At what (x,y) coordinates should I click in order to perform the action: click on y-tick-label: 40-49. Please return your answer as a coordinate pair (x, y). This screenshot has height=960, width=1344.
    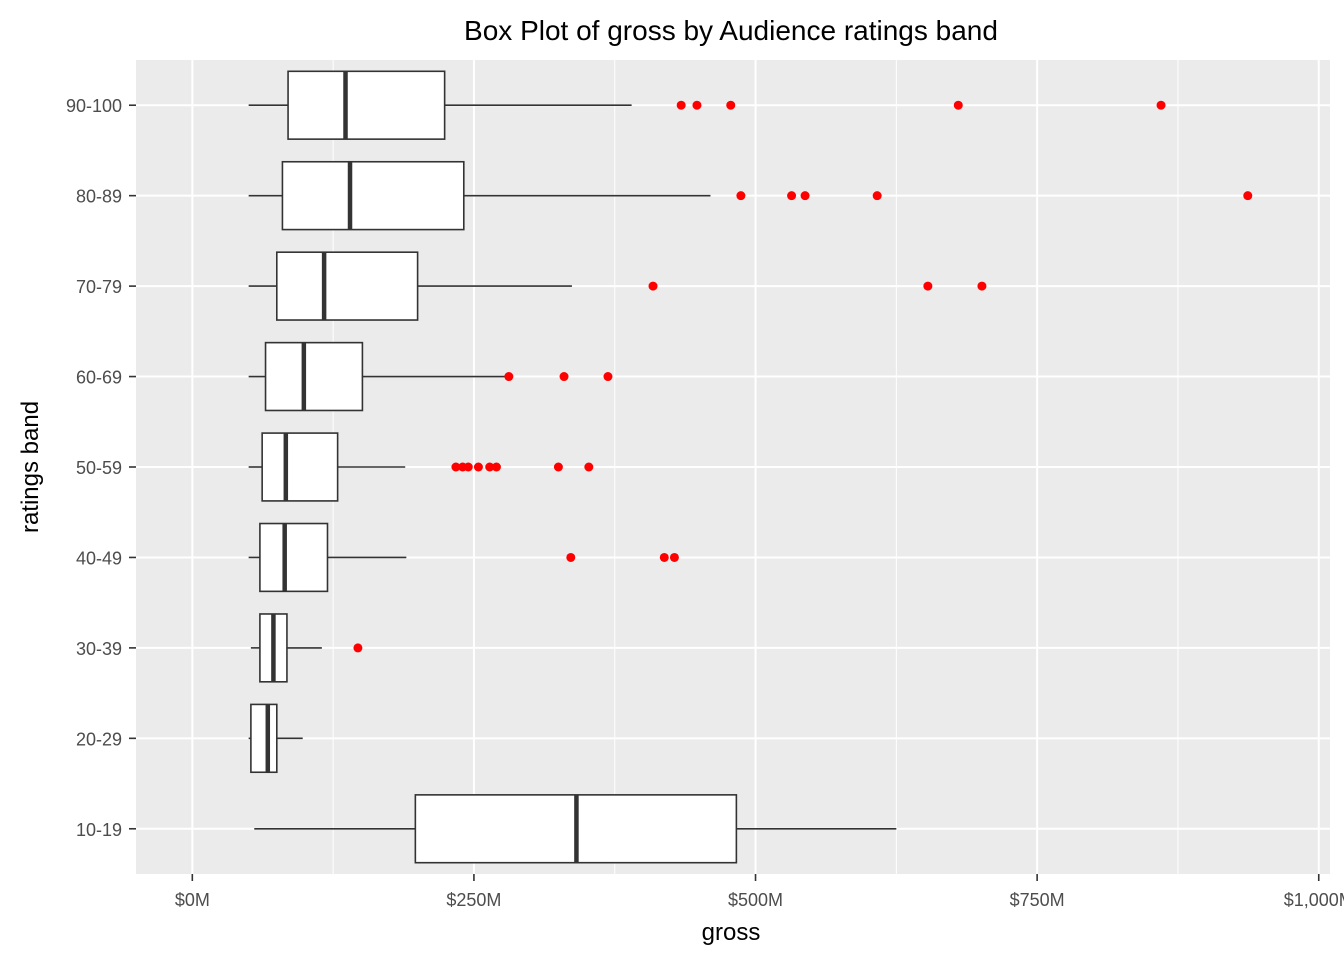
    Looking at the image, I should click on (99, 558).